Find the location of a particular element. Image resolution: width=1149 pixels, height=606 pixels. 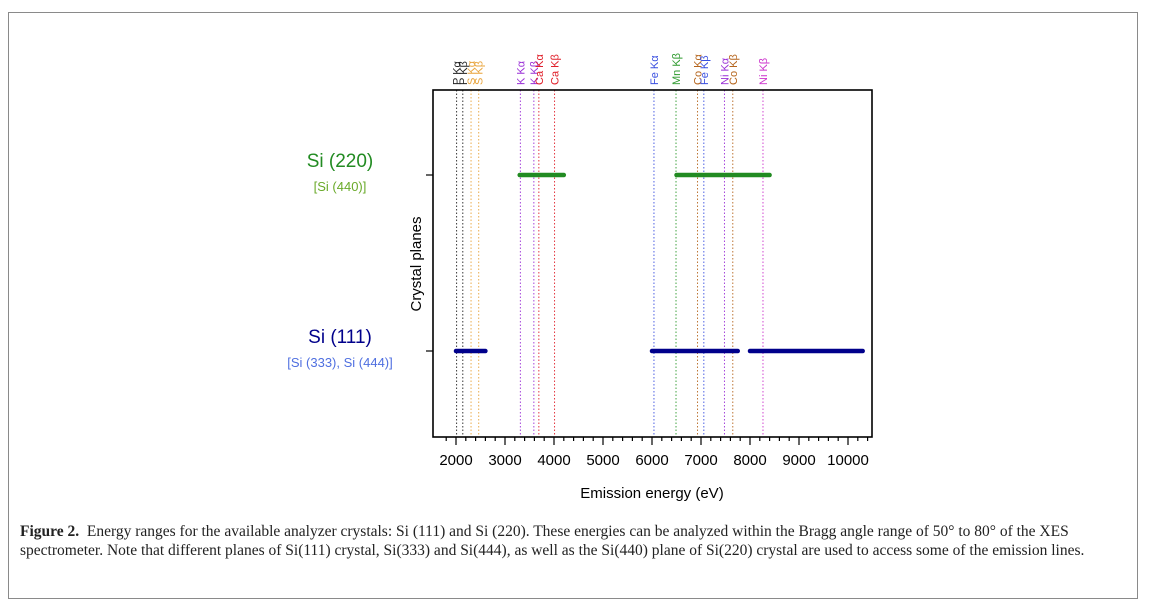

emission-line-label: Ca Kα is located at coordinates (540, 69).